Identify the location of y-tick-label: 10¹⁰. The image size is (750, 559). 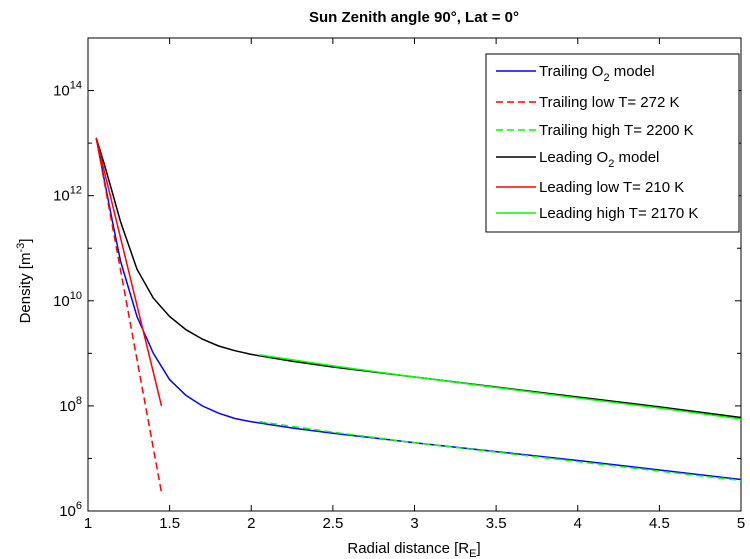
(67, 300).